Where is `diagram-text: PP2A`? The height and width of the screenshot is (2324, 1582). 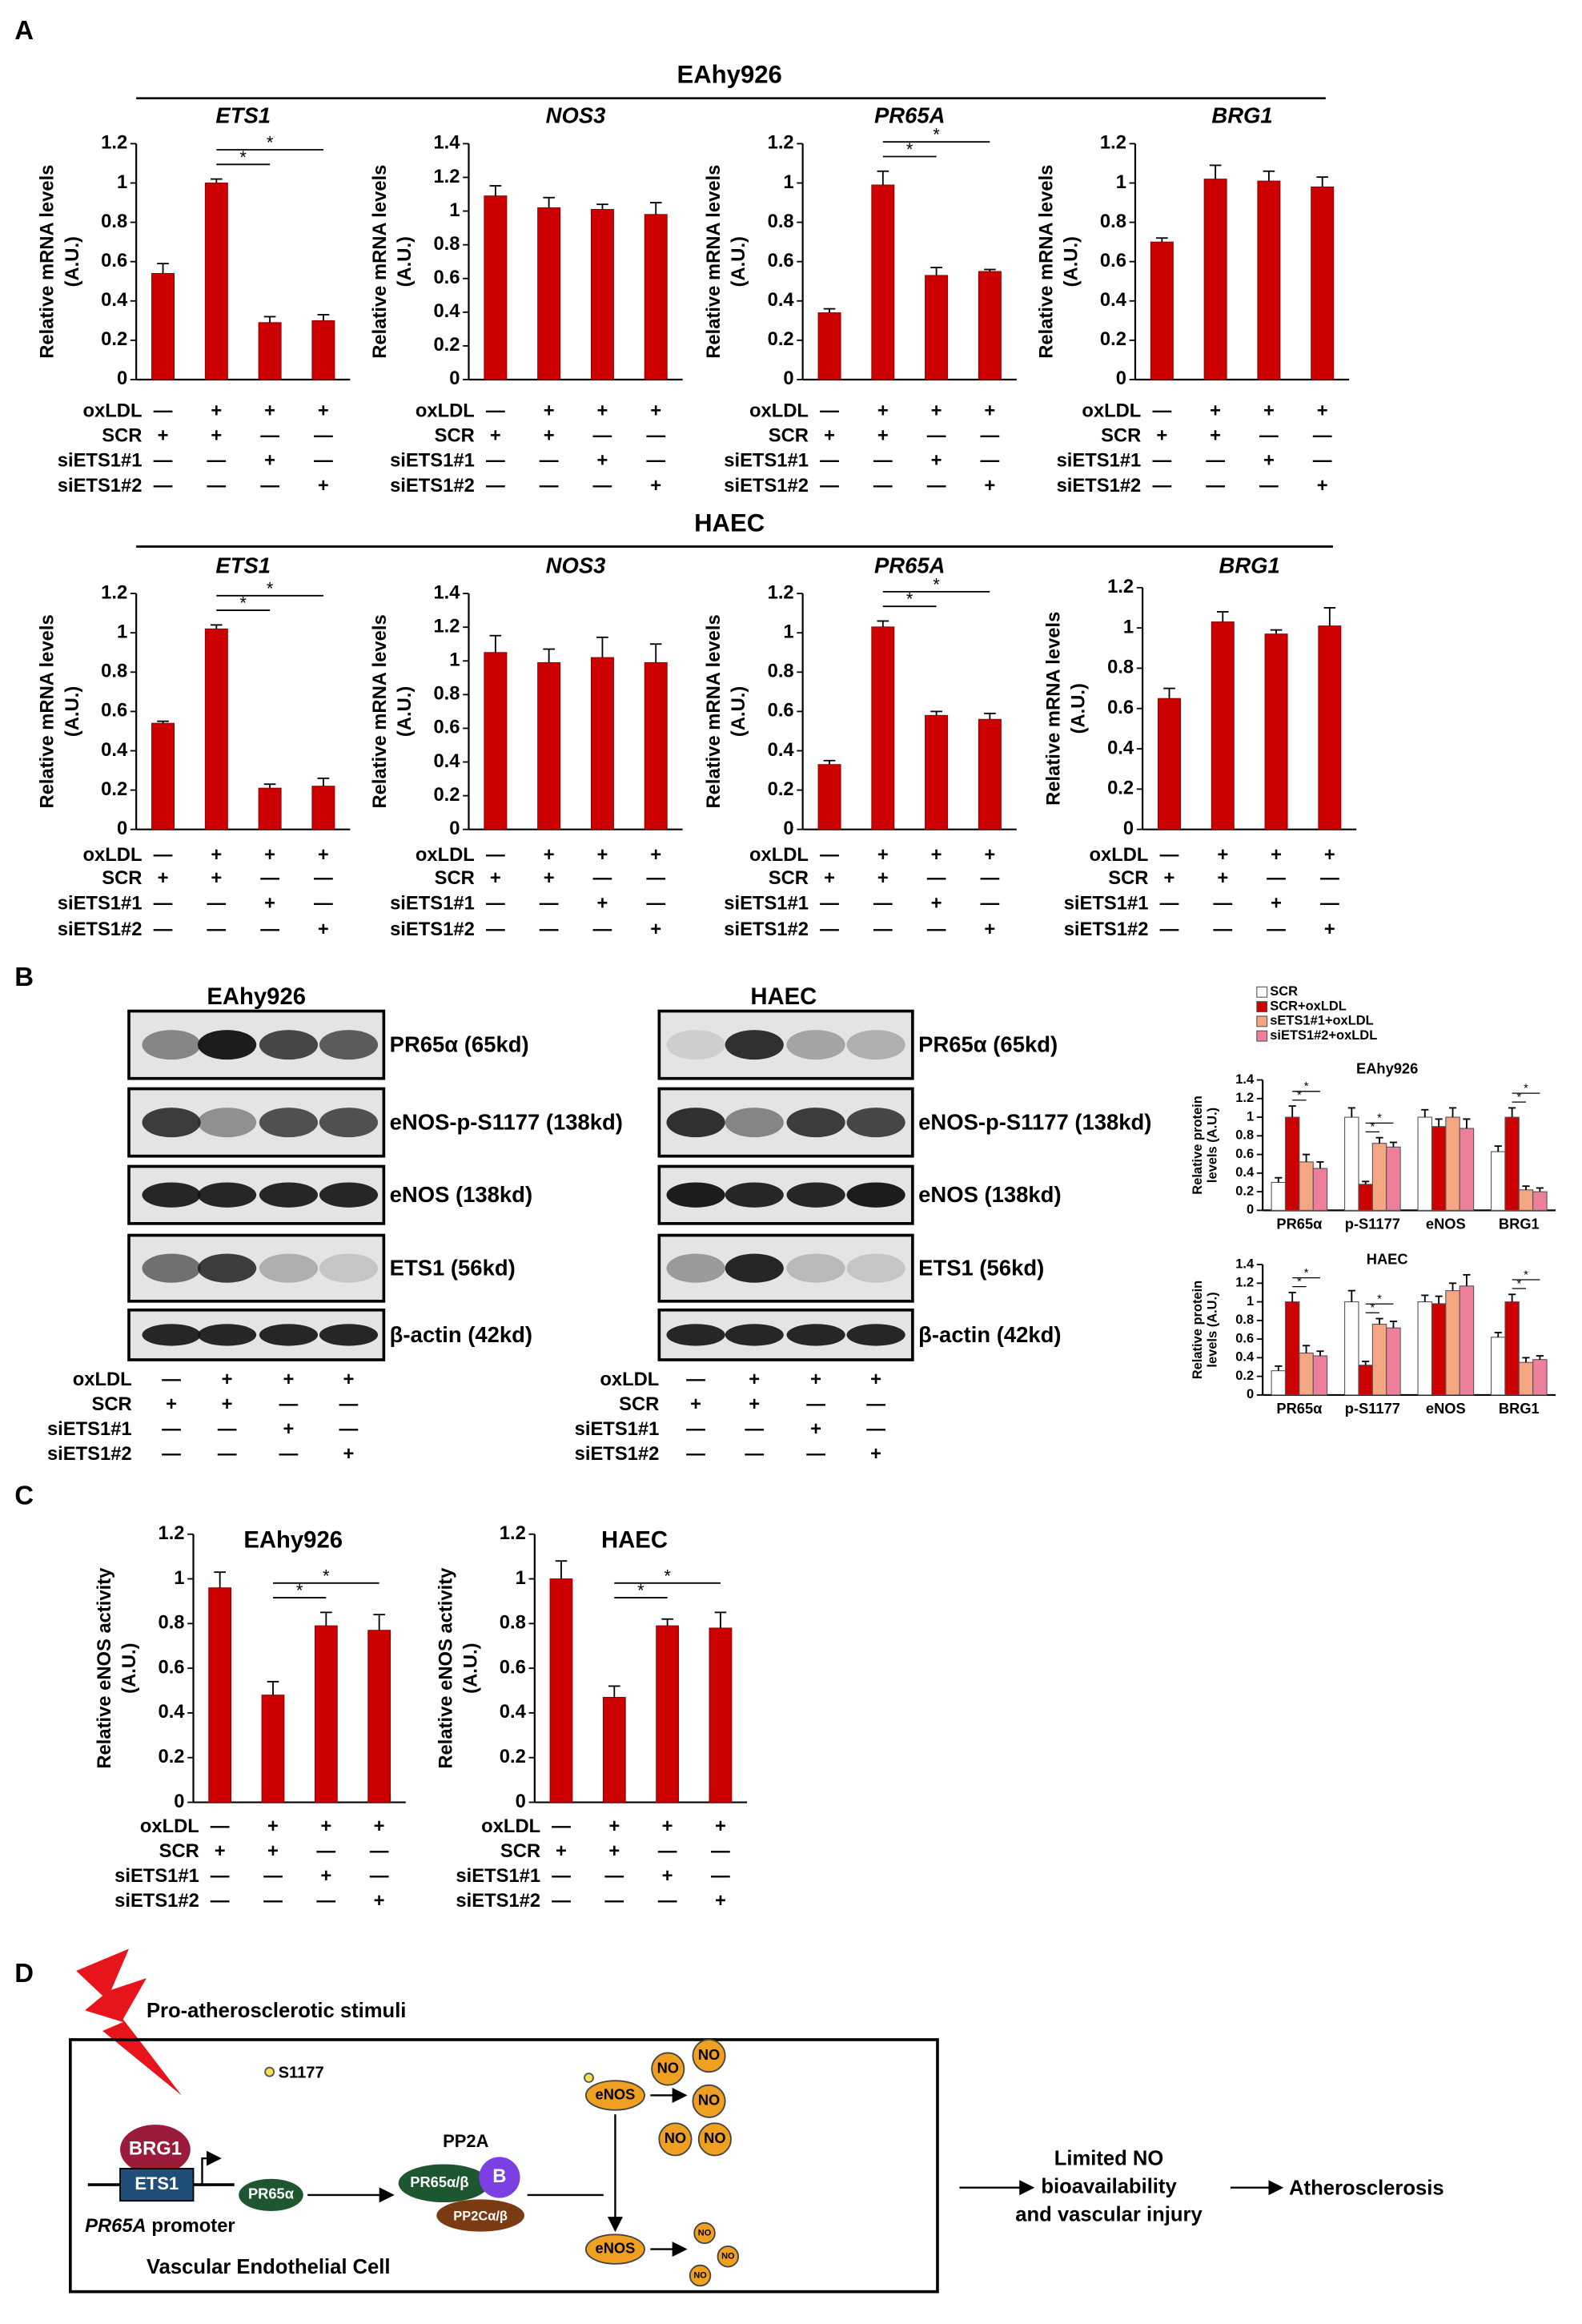
diagram-text: PP2A is located at coordinates (466, 2141).